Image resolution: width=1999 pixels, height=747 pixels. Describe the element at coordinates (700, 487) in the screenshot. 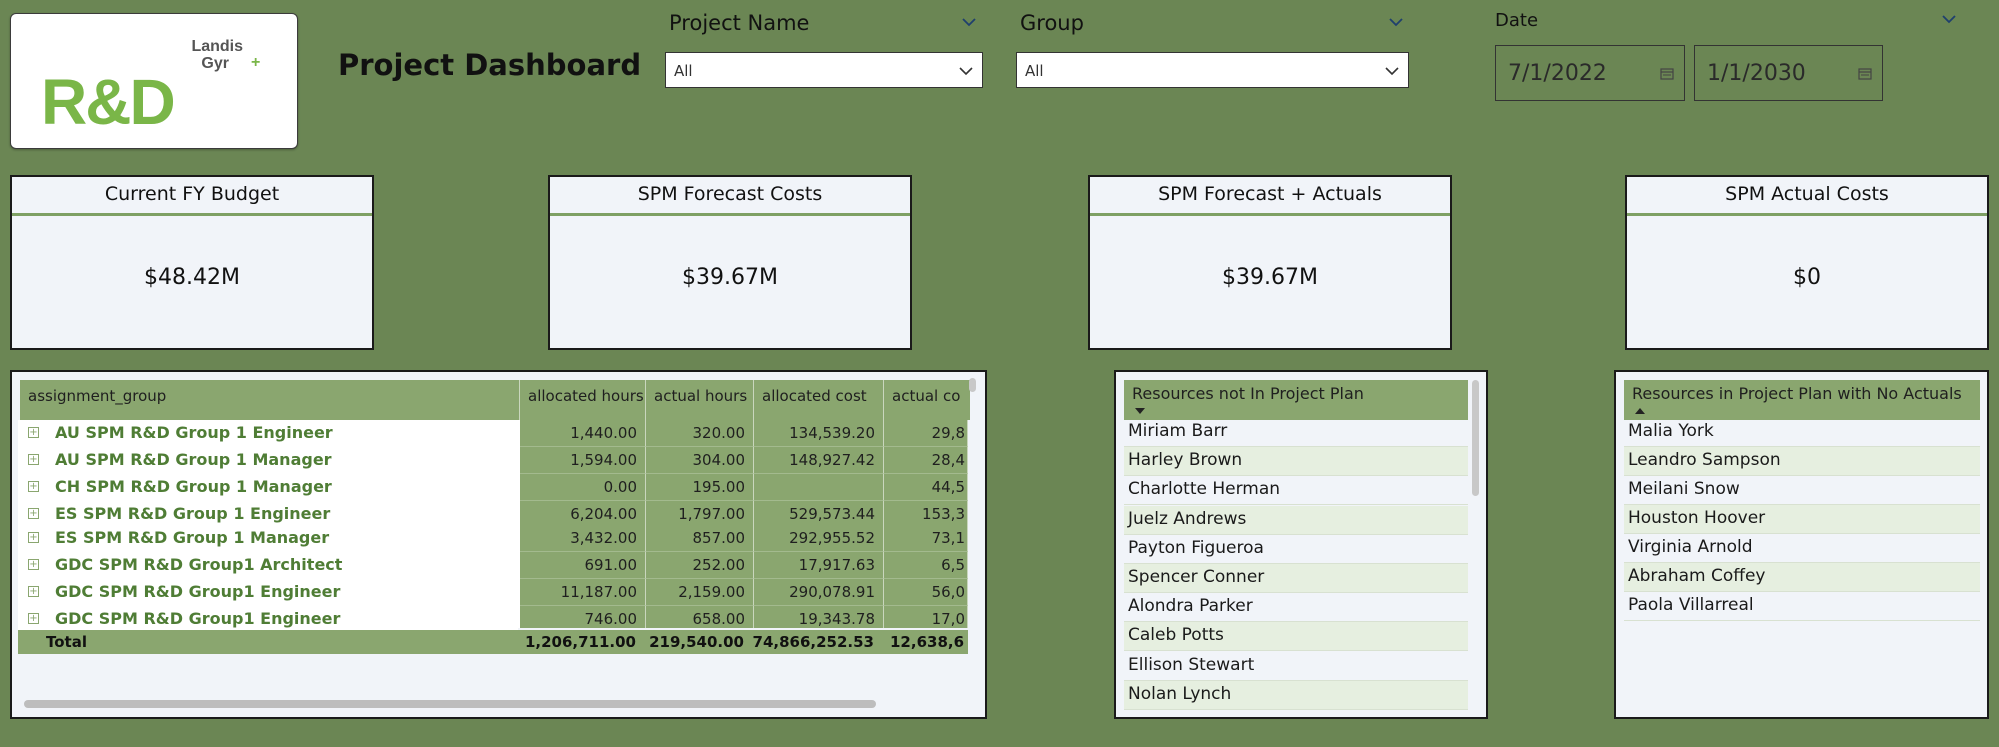

I see `actual-hours-cell: 195.00` at that location.